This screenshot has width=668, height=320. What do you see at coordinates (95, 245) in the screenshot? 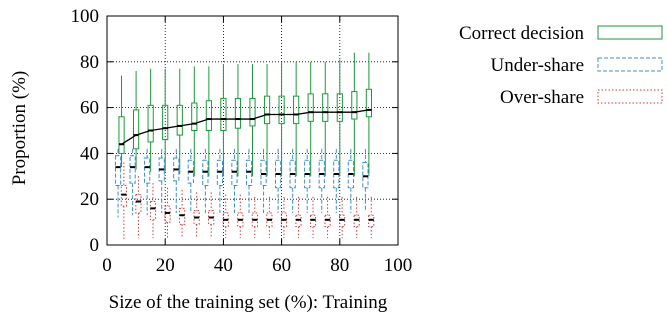
I see `y-tick-label: 0` at bounding box center [95, 245].